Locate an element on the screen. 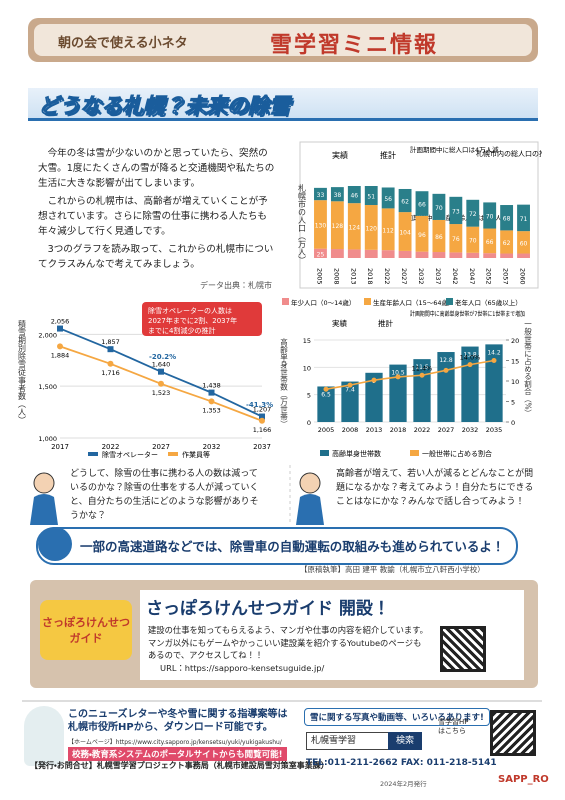 This screenshot has width=565, height=800. x-tick-label: 2047 is located at coordinates (472, 276).